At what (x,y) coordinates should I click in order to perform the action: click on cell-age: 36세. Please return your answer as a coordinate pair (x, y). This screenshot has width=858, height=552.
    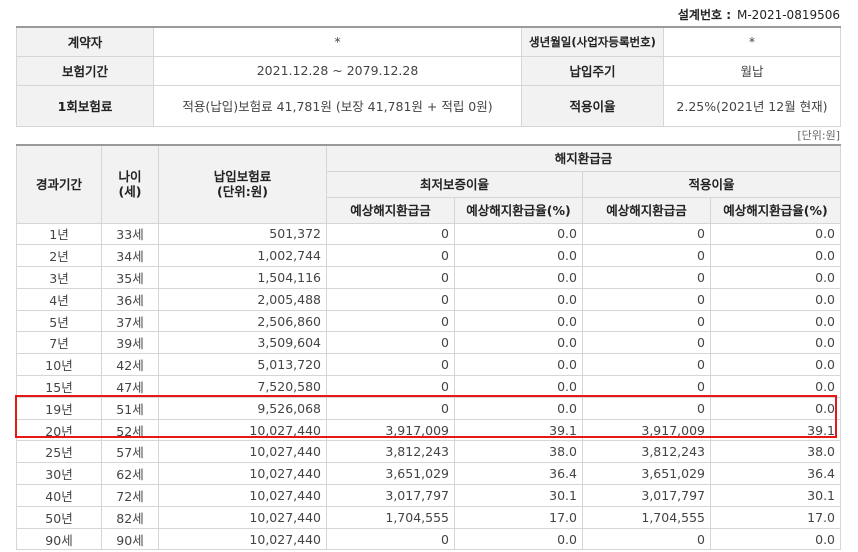
    Looking at the image, I should click on (130, 299).